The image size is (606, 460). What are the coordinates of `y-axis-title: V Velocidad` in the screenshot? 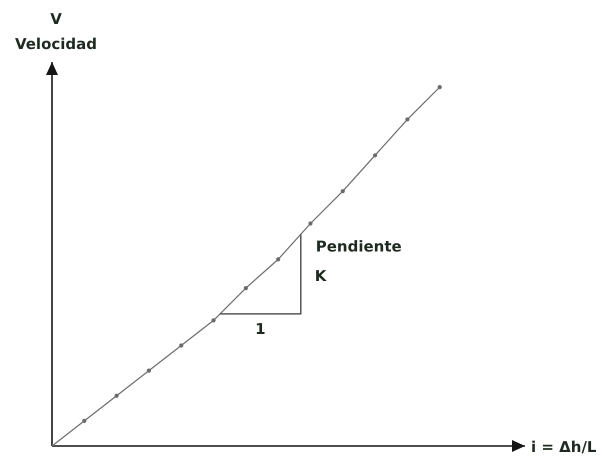 It's located at (56, 31).